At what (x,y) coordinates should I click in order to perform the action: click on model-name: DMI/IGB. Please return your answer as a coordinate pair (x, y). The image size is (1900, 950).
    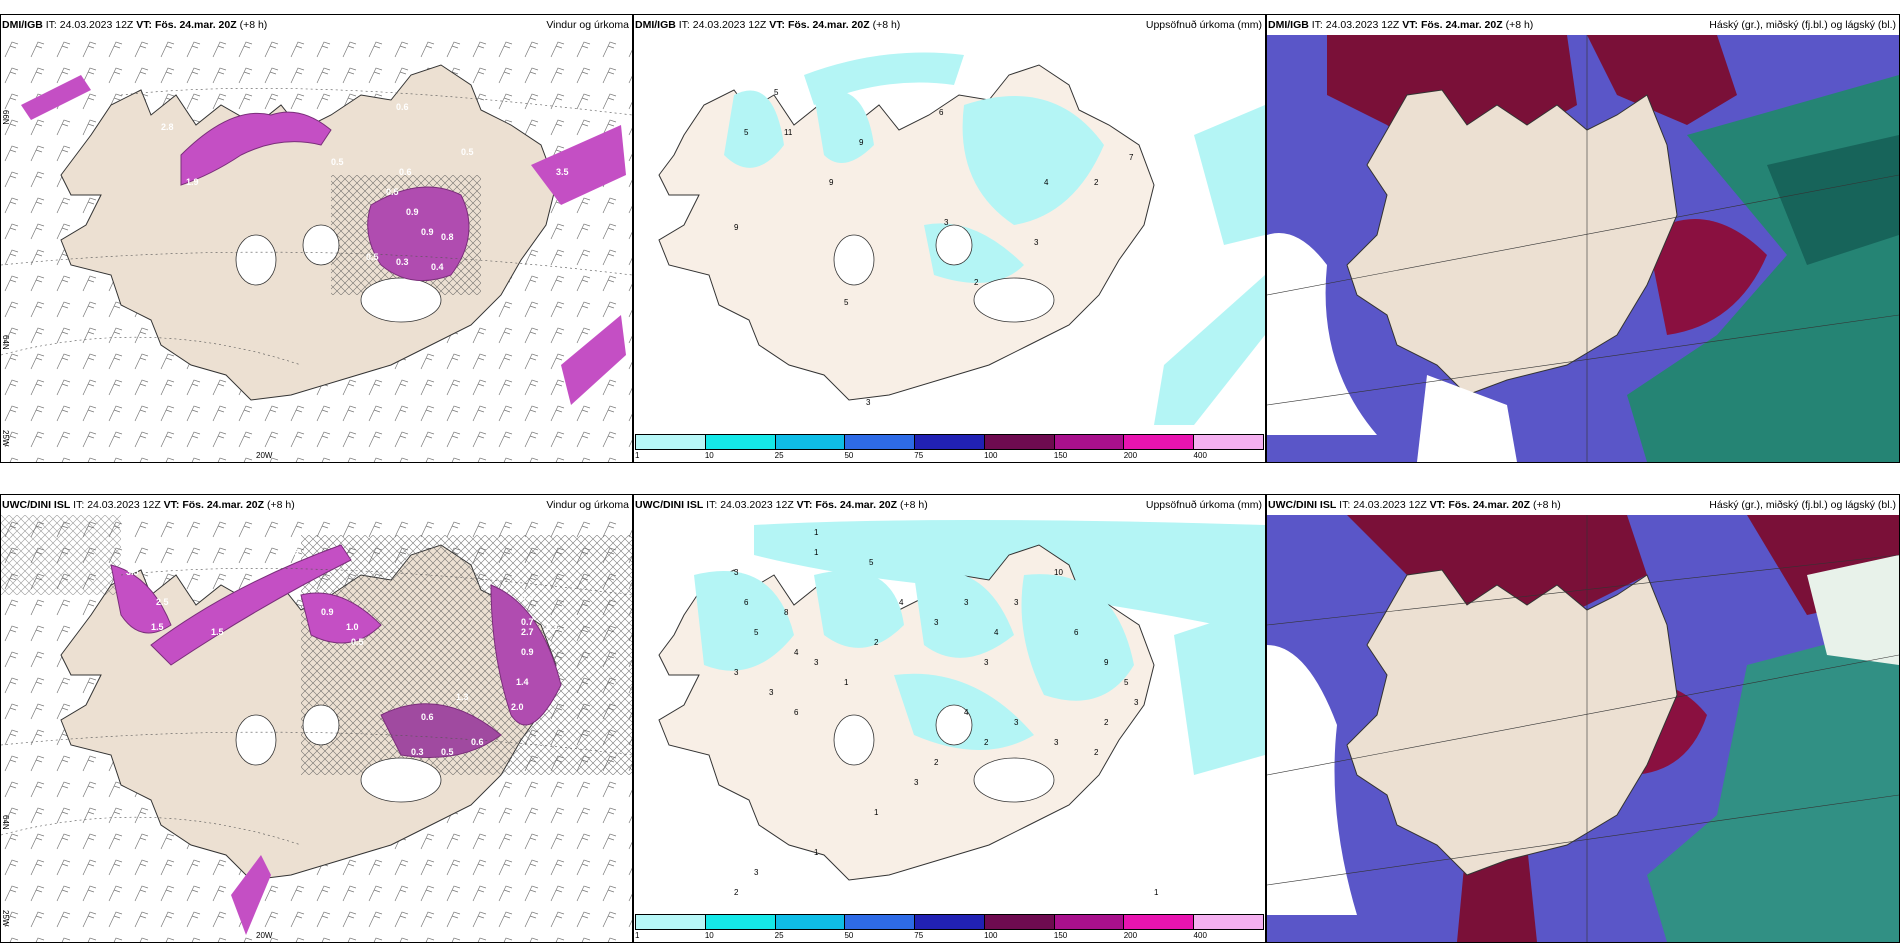
    Looking at the image, I should click on (1288, 25).